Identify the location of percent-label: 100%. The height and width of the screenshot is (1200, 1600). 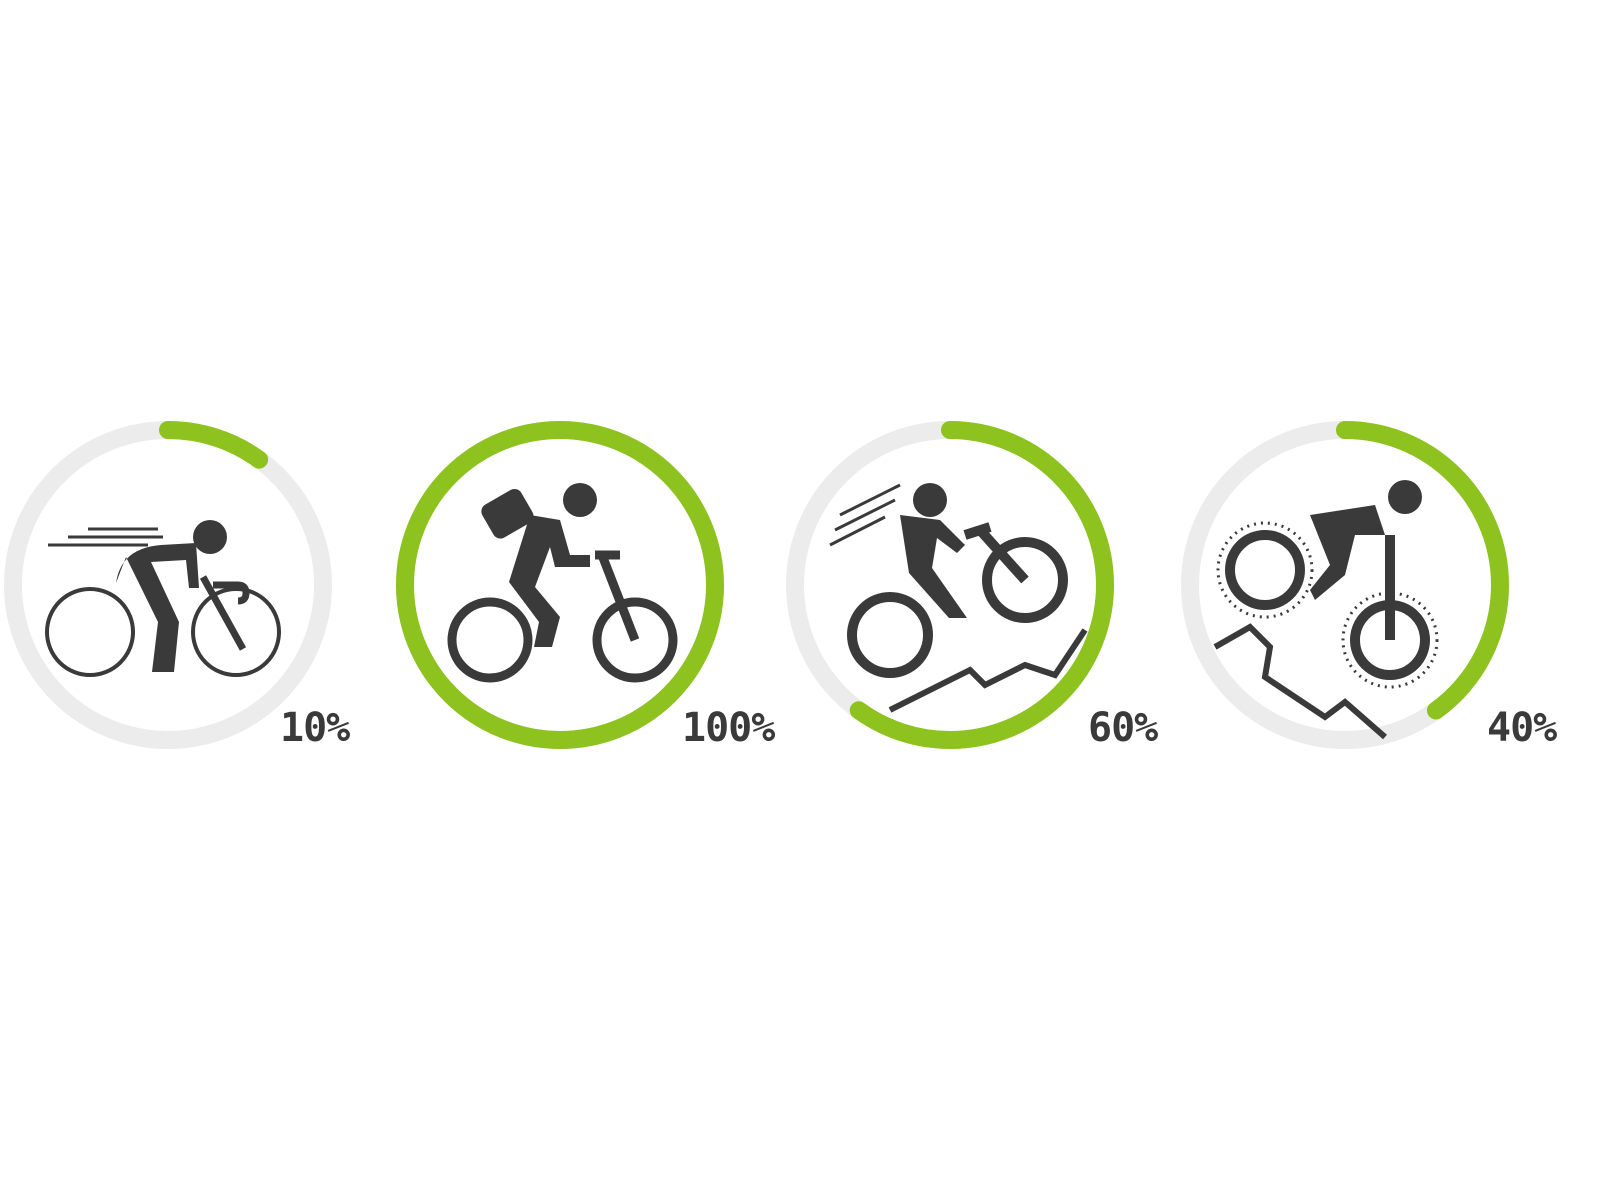
(728, 728).